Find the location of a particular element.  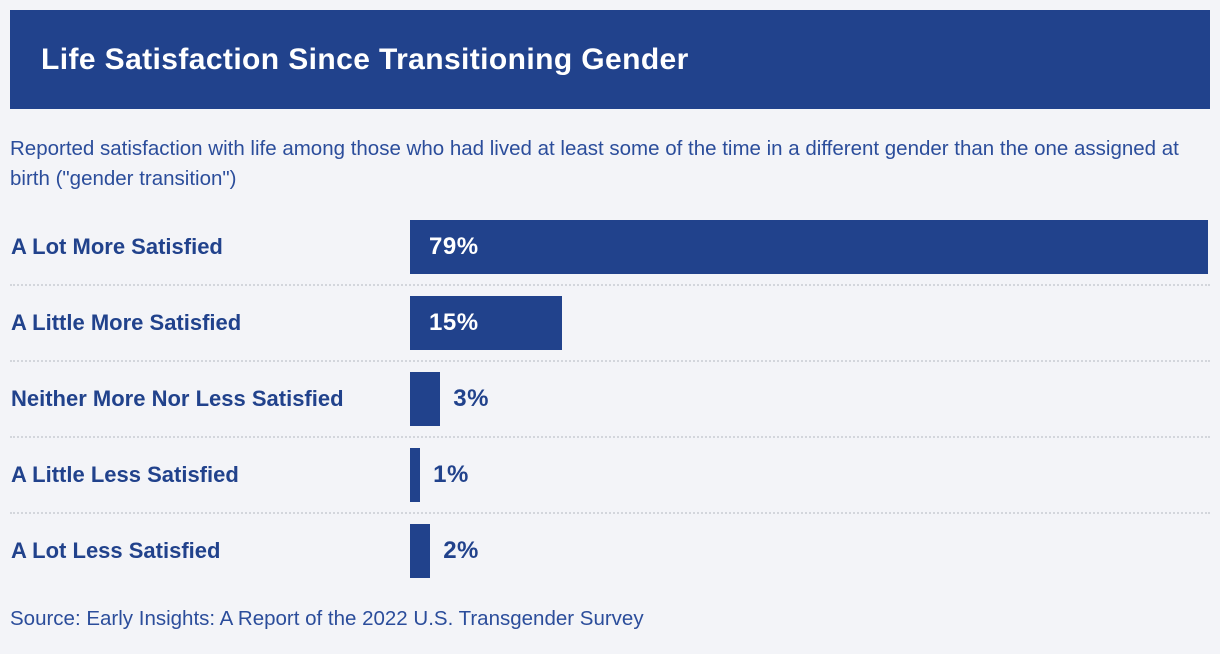

chart-row: A Little Less Satisfied 1% 1% is located at coordinates (610, 475).